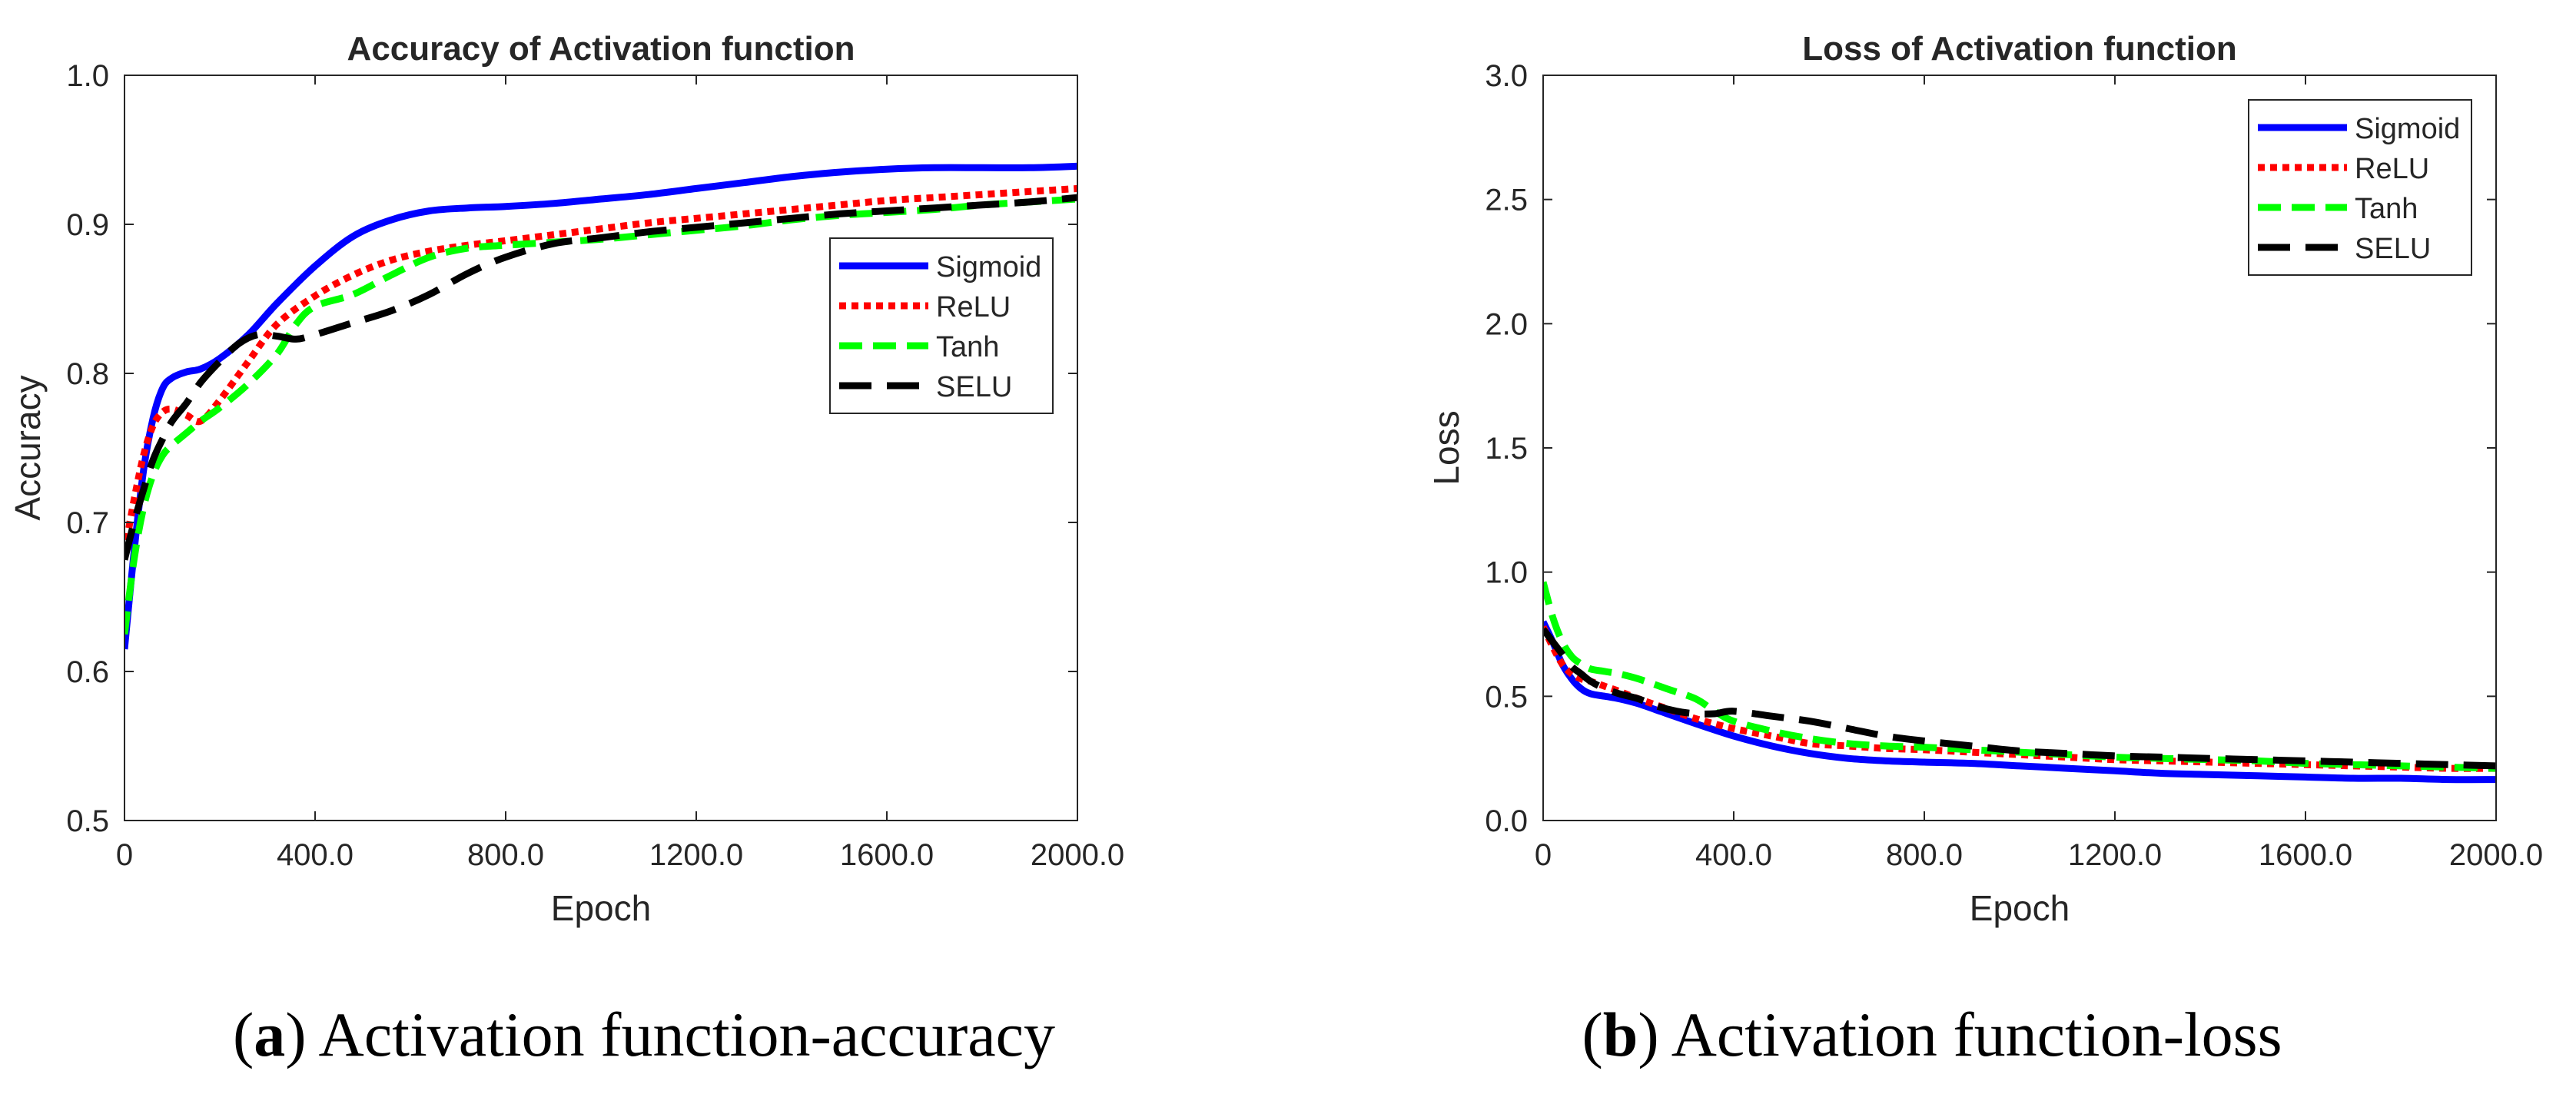 The image size is (2576, 1114). Describe the element at coordinates (28, 447) in the screenshot. I see `accuracy-y-axis-label: Accuracy` at that location.